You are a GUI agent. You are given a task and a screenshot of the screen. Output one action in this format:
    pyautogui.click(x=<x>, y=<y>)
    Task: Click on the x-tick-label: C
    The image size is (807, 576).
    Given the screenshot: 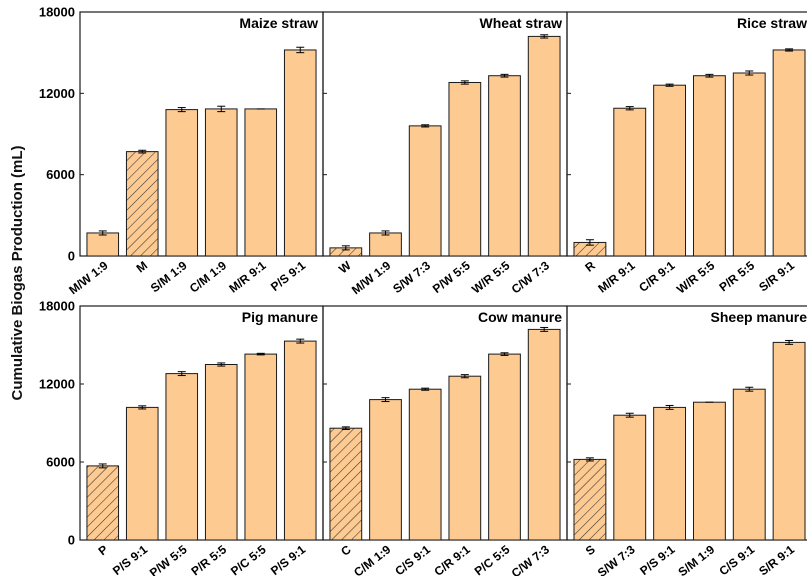 What is the action you would take?
    pyautogui.click(x=346, y=550)
    